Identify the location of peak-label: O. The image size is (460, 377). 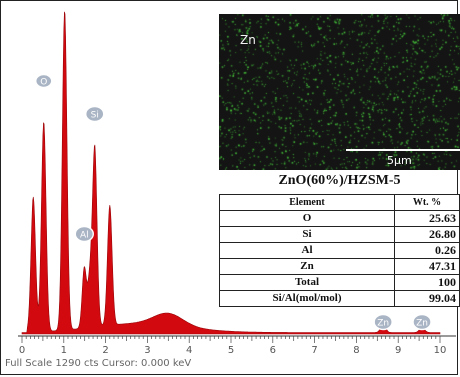
(44, 81).